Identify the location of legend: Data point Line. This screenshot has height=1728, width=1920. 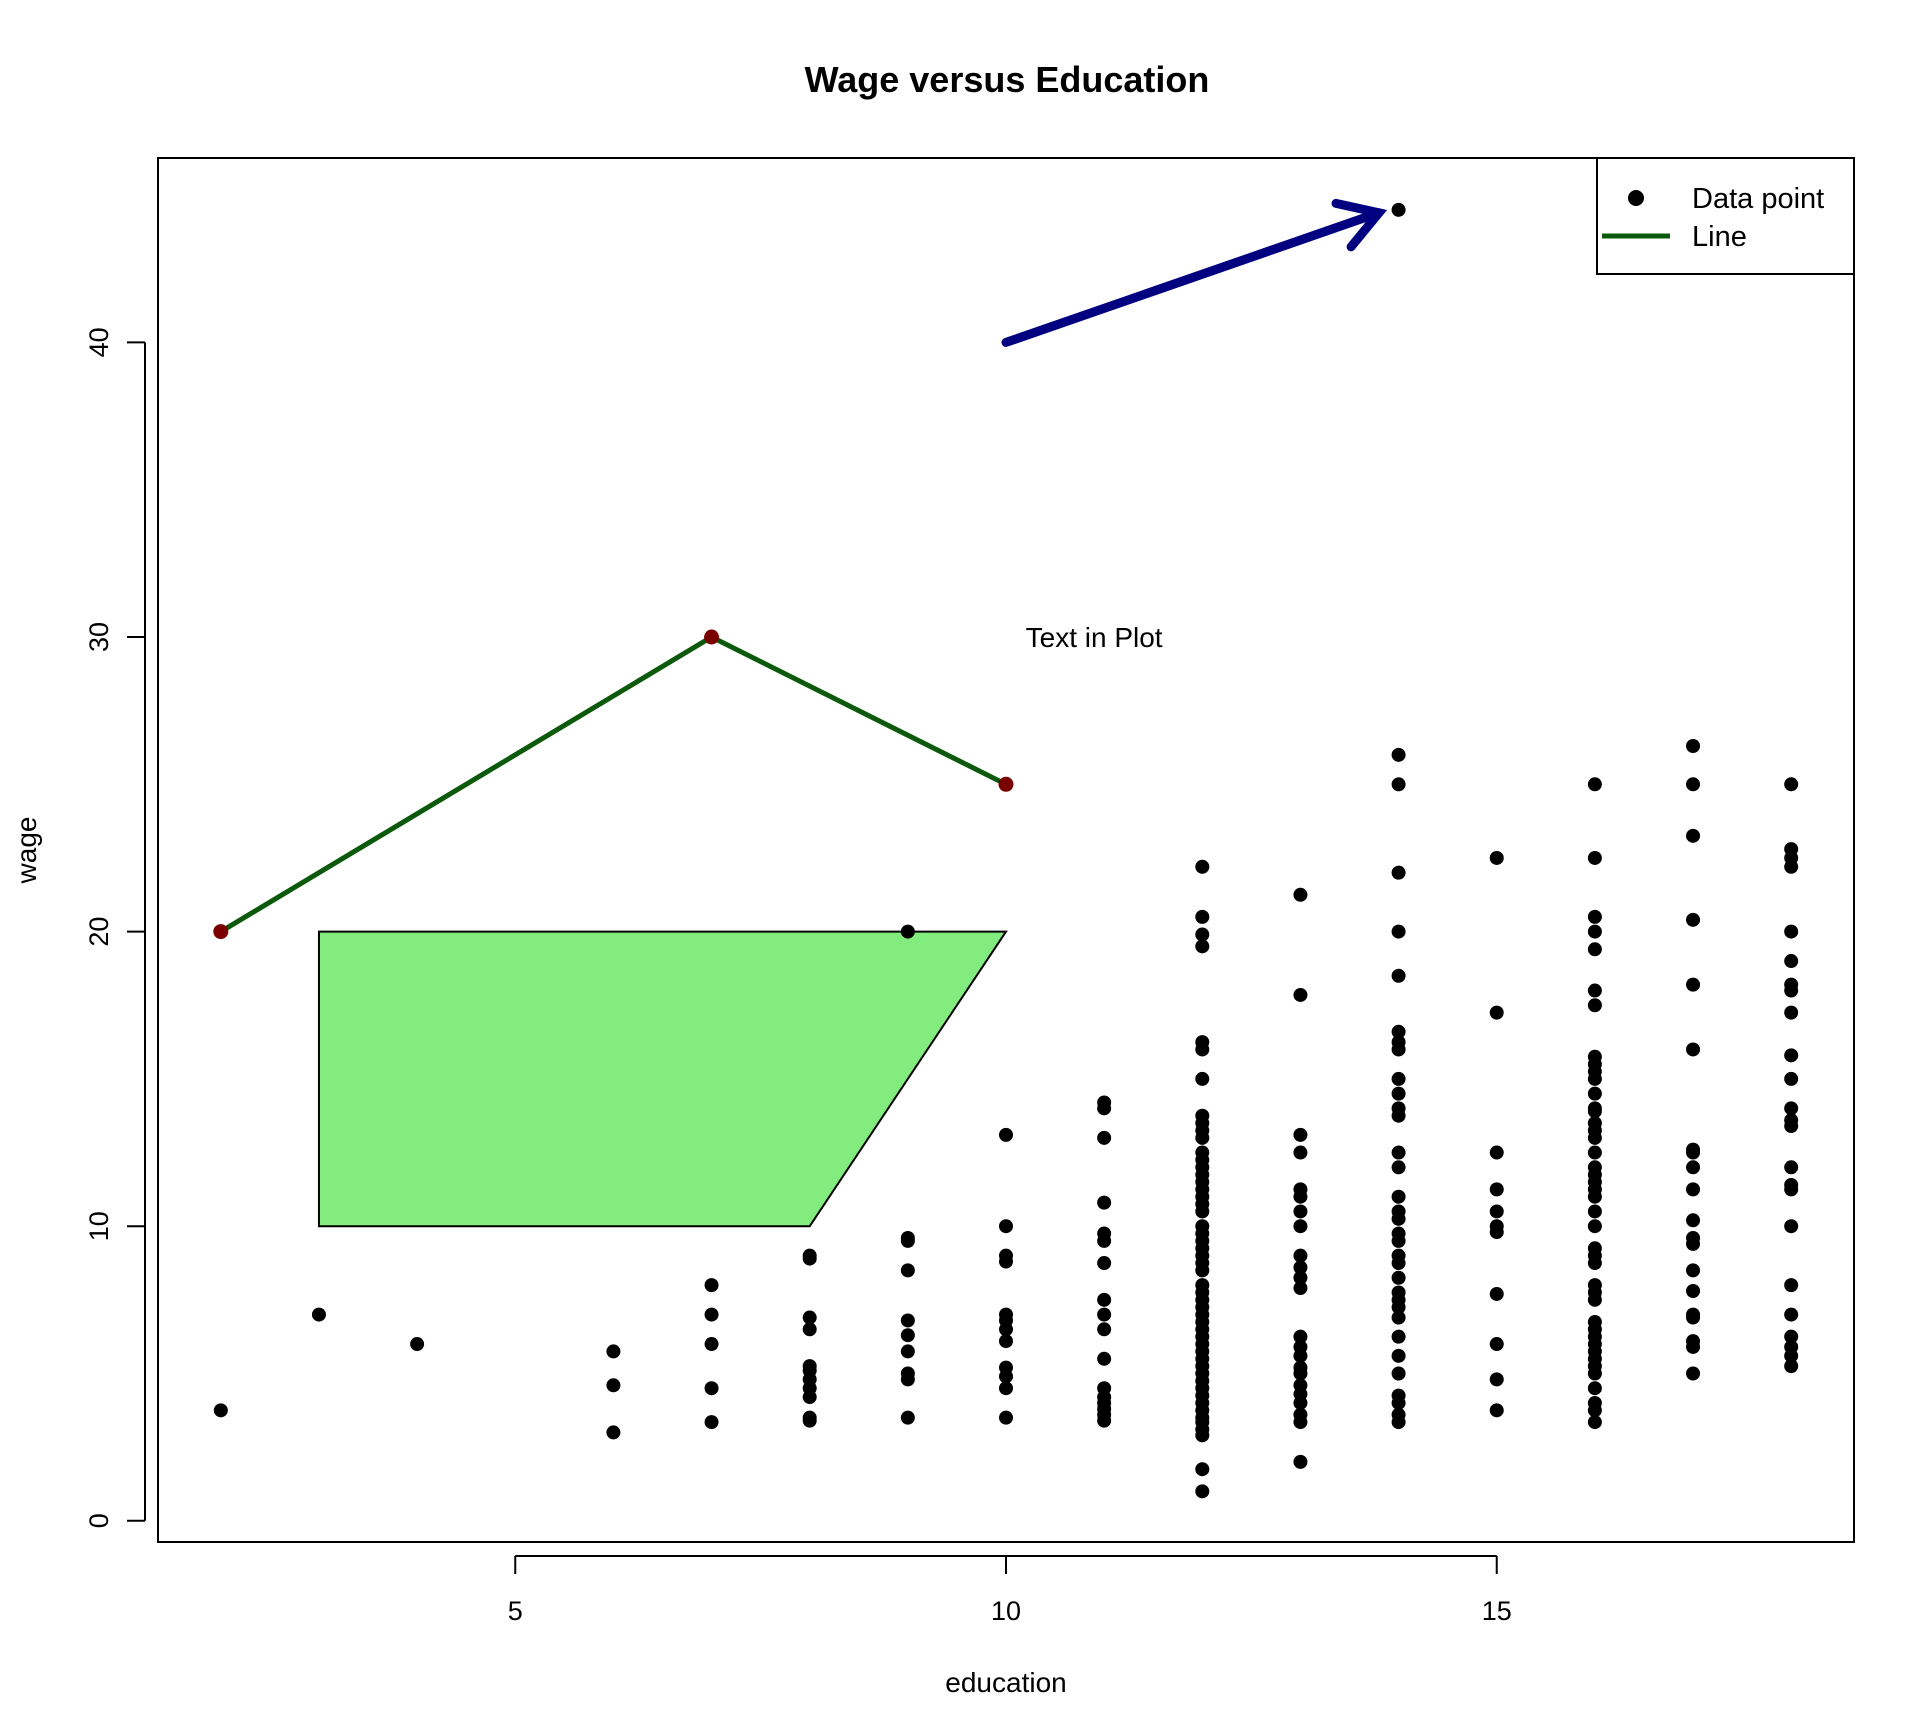
(1725, 216).